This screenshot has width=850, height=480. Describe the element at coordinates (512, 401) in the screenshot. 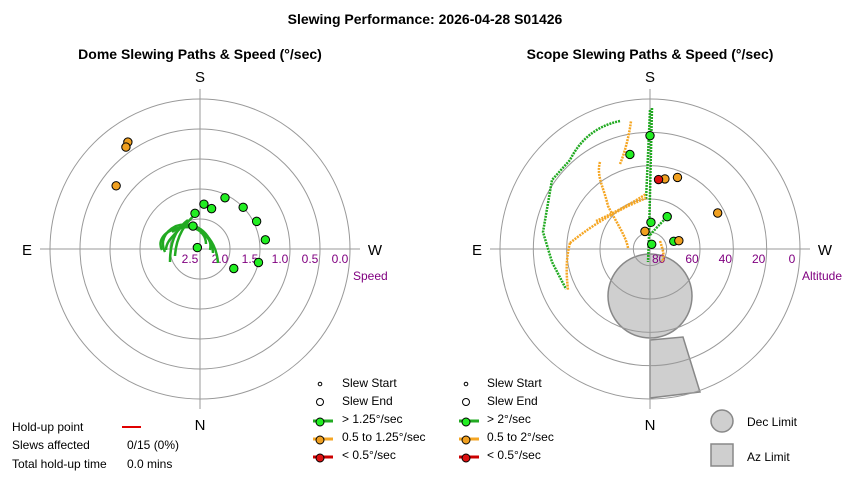

I see `scope-legend-end: Slew End` at that location.